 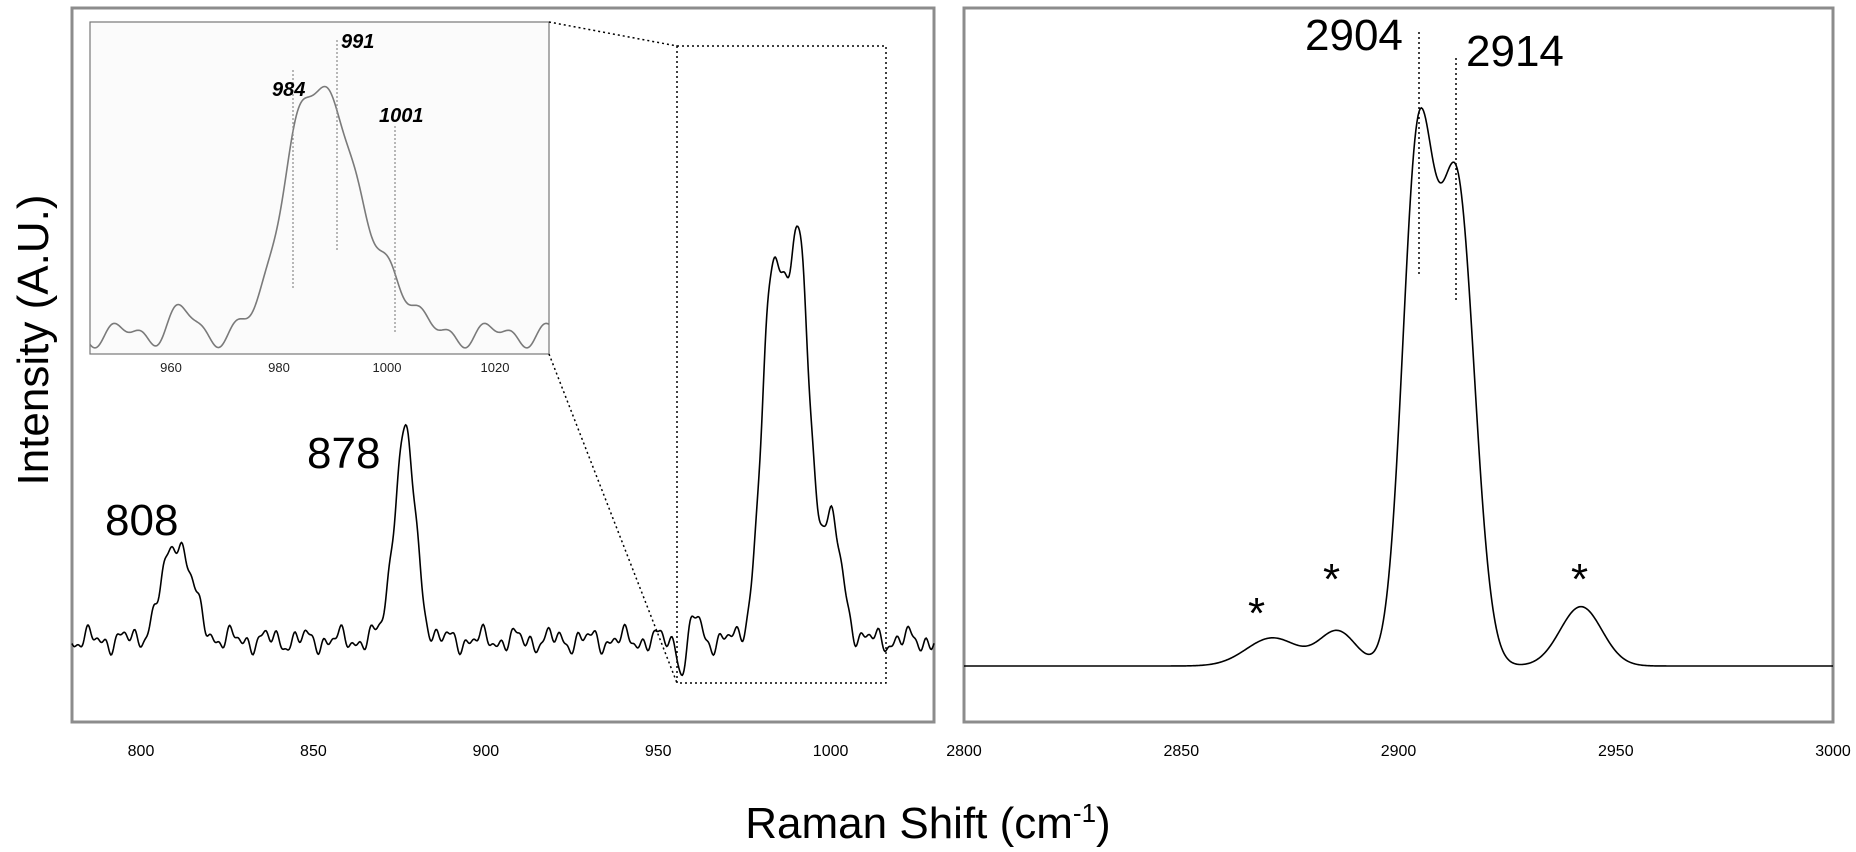 I want to click on inset-label-1001: 1001, so click(x=401, y=116).